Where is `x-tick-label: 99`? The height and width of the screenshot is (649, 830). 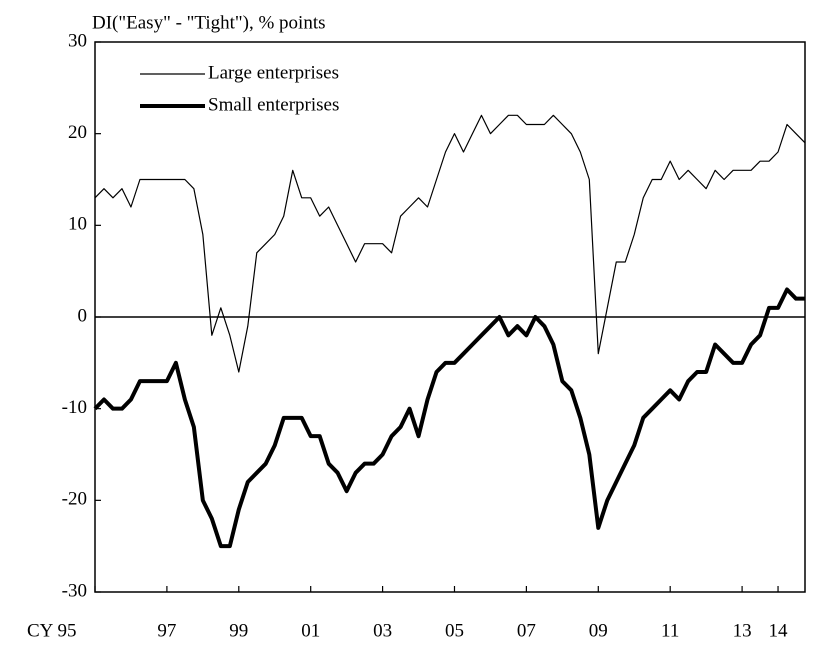
x-tick-label: 99 is located at coordinates (238, 630).